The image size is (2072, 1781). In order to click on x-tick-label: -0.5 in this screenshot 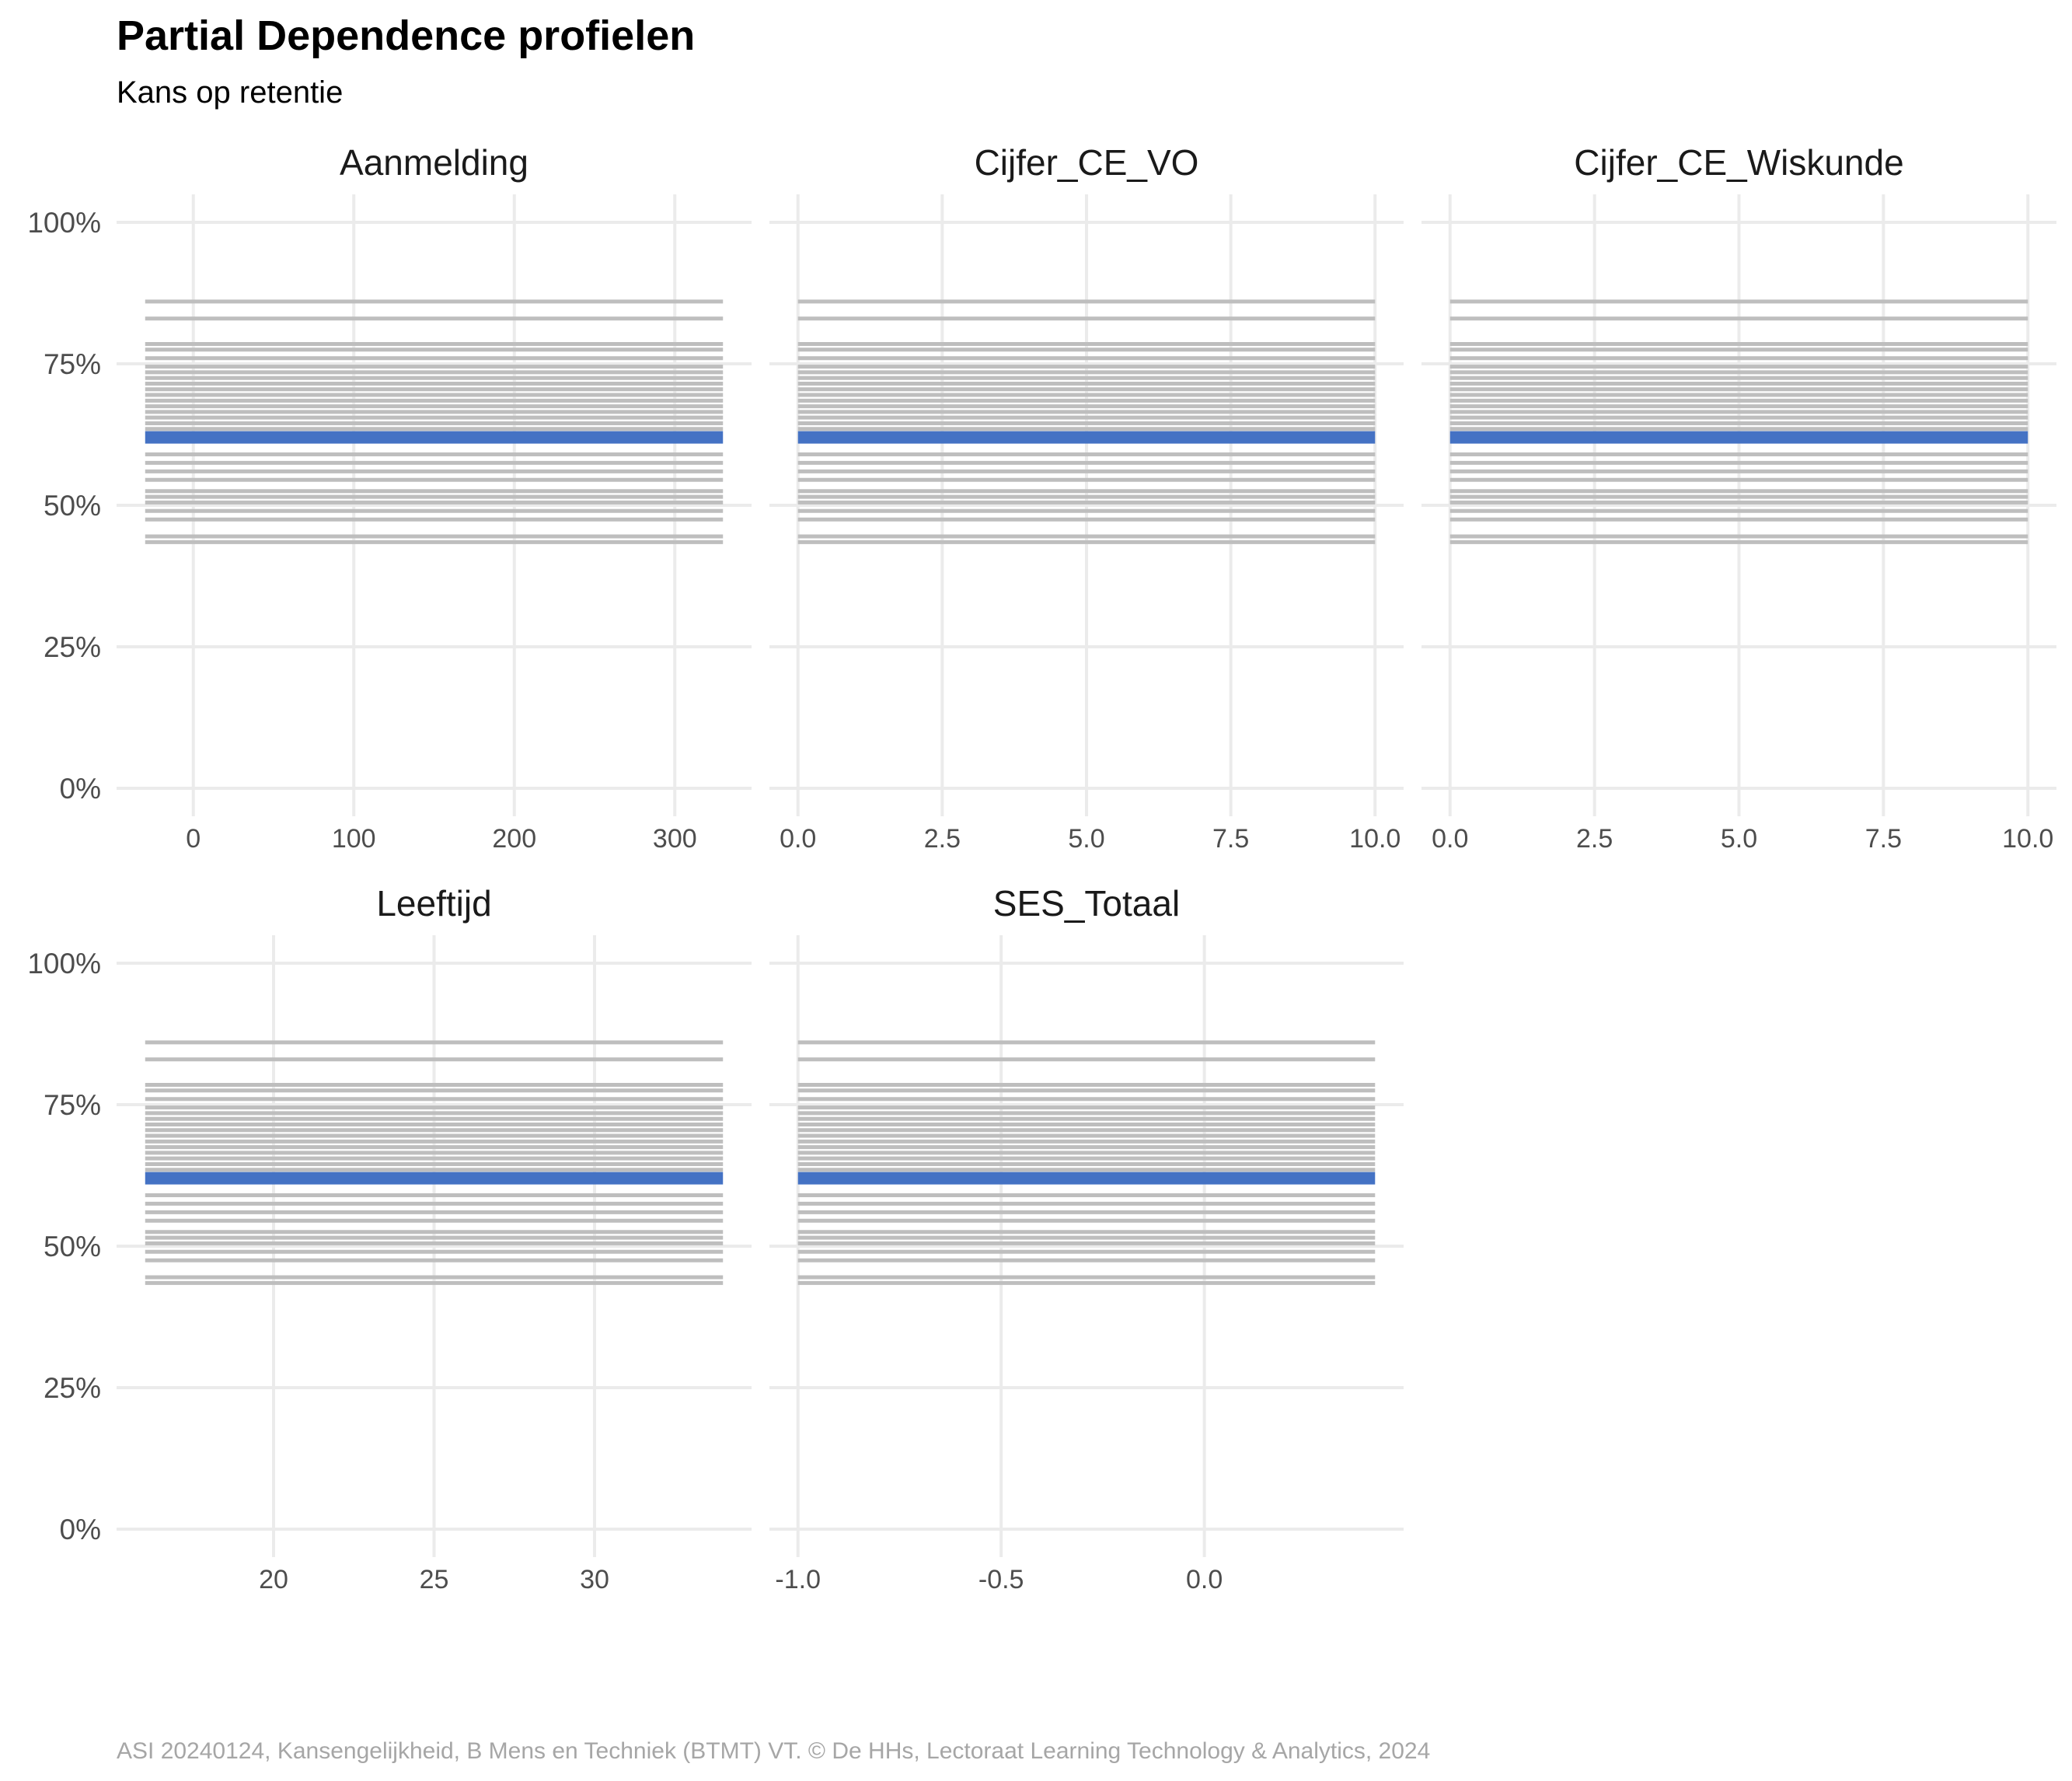, I will do `click(1001, 1579)`.